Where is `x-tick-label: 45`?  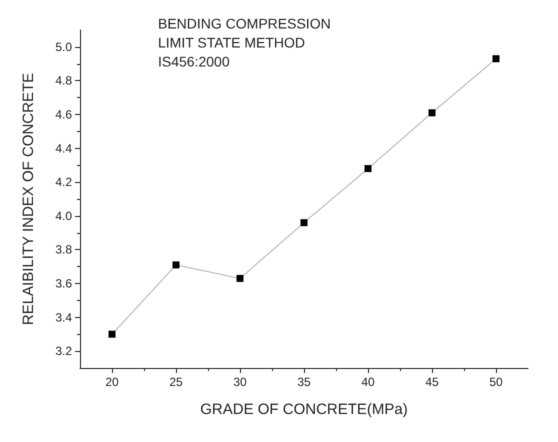 x-tick-label: 45 is located at coordinates (432, 382).